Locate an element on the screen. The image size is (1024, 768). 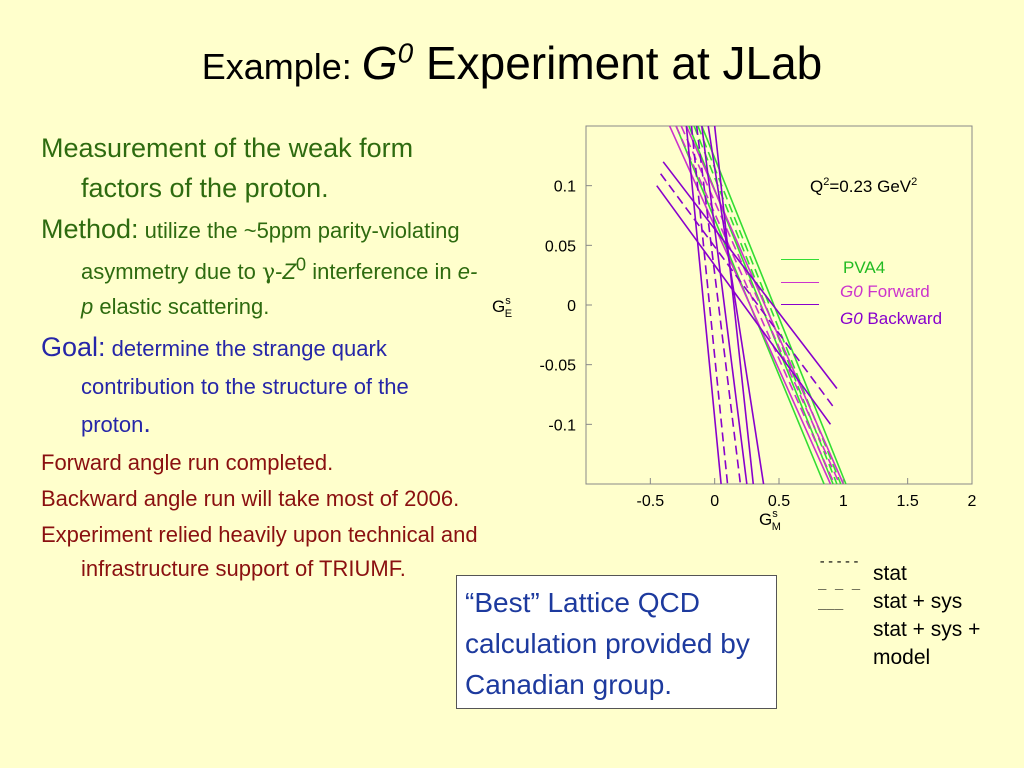
y-tick-label: -0.05 is located at coordinates (558, 366).